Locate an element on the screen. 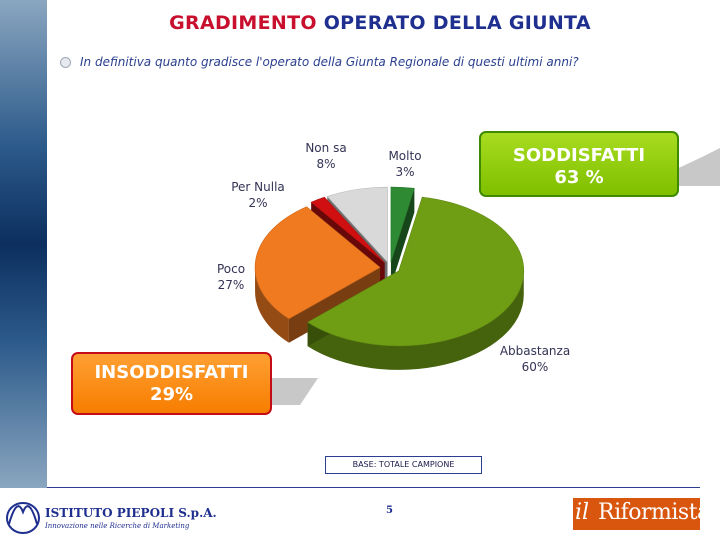  label-abbastanza: Abbastanza is located at coordinates (535, 351).